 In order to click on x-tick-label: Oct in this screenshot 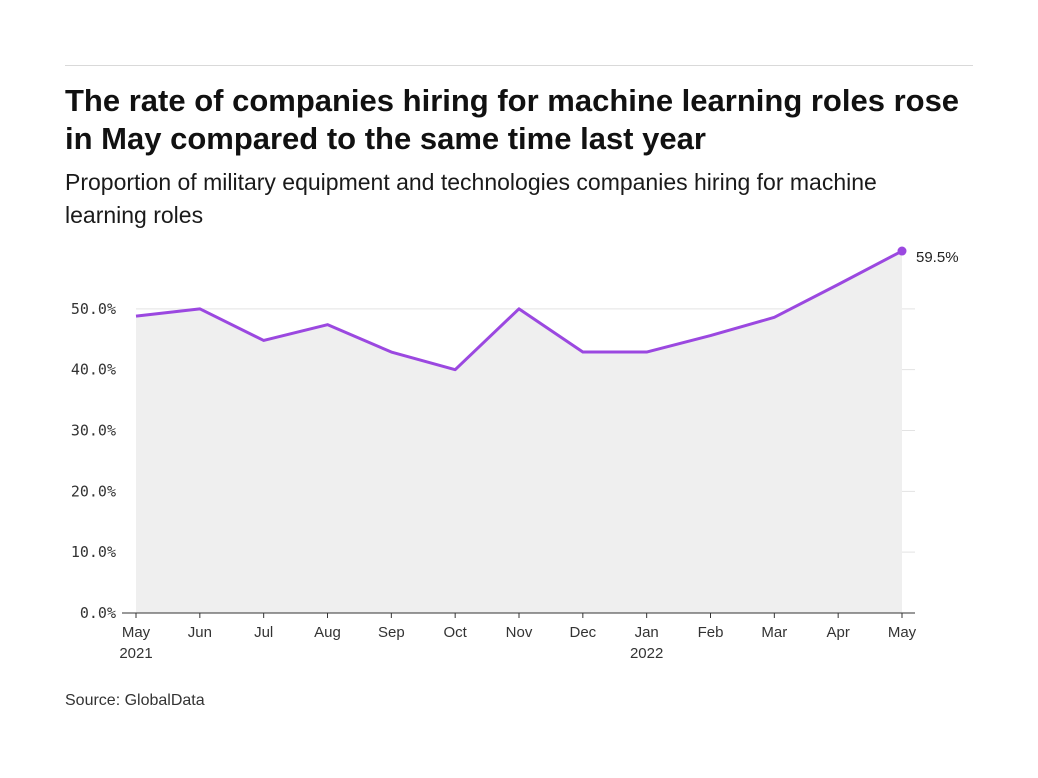, I will do `click(455, 632)`.